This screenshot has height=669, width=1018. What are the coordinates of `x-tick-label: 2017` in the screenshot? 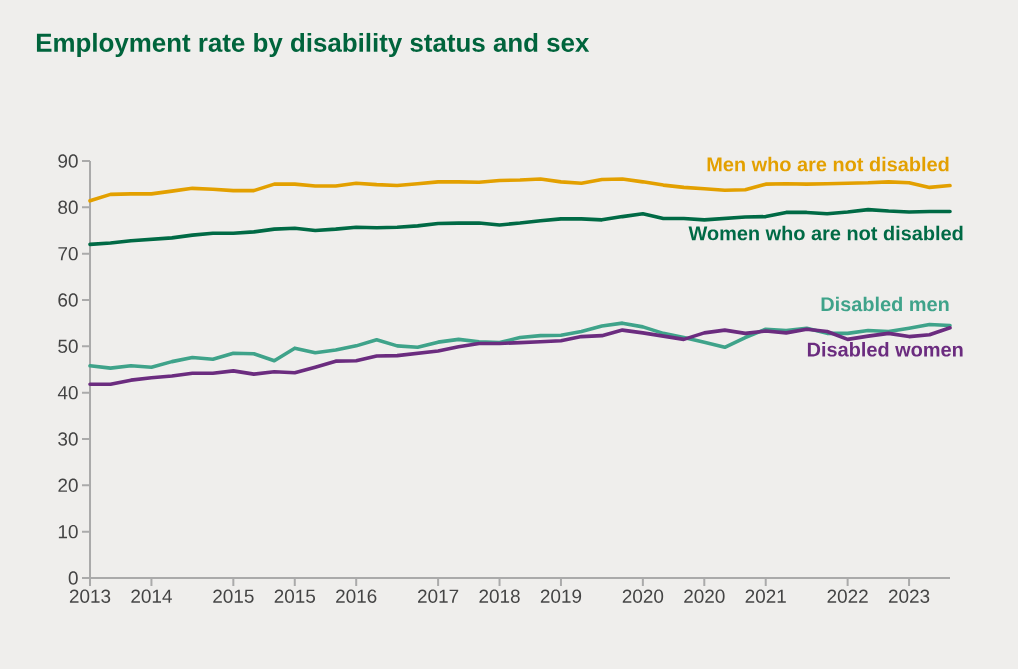 It's located at (438, 596).